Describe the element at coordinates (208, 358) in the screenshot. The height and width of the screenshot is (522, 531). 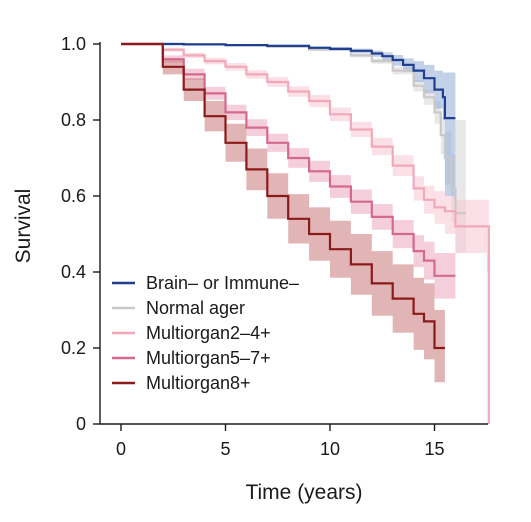
I see `legend-label: Multiorgan5–7+` at that location.